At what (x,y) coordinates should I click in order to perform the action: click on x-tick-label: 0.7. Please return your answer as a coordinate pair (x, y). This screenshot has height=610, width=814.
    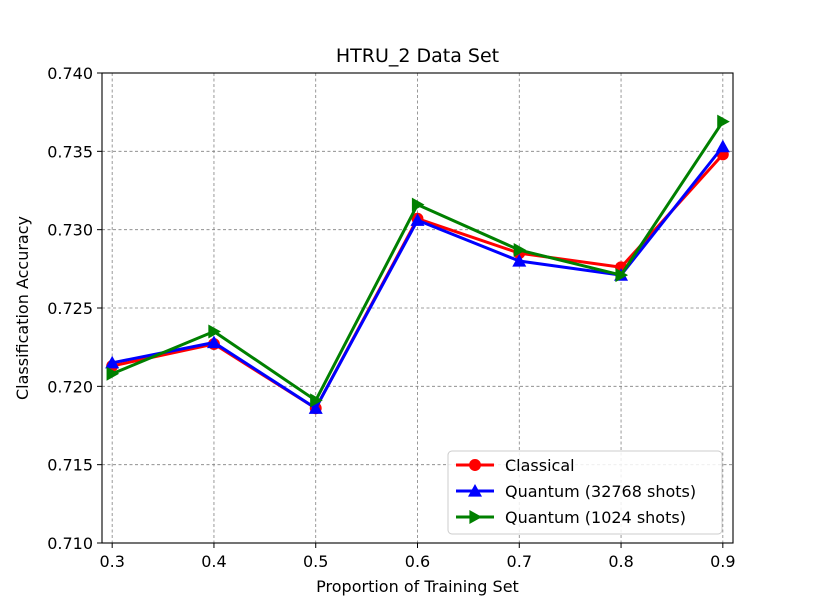
    Looking at the image, I should click on (519, 561).